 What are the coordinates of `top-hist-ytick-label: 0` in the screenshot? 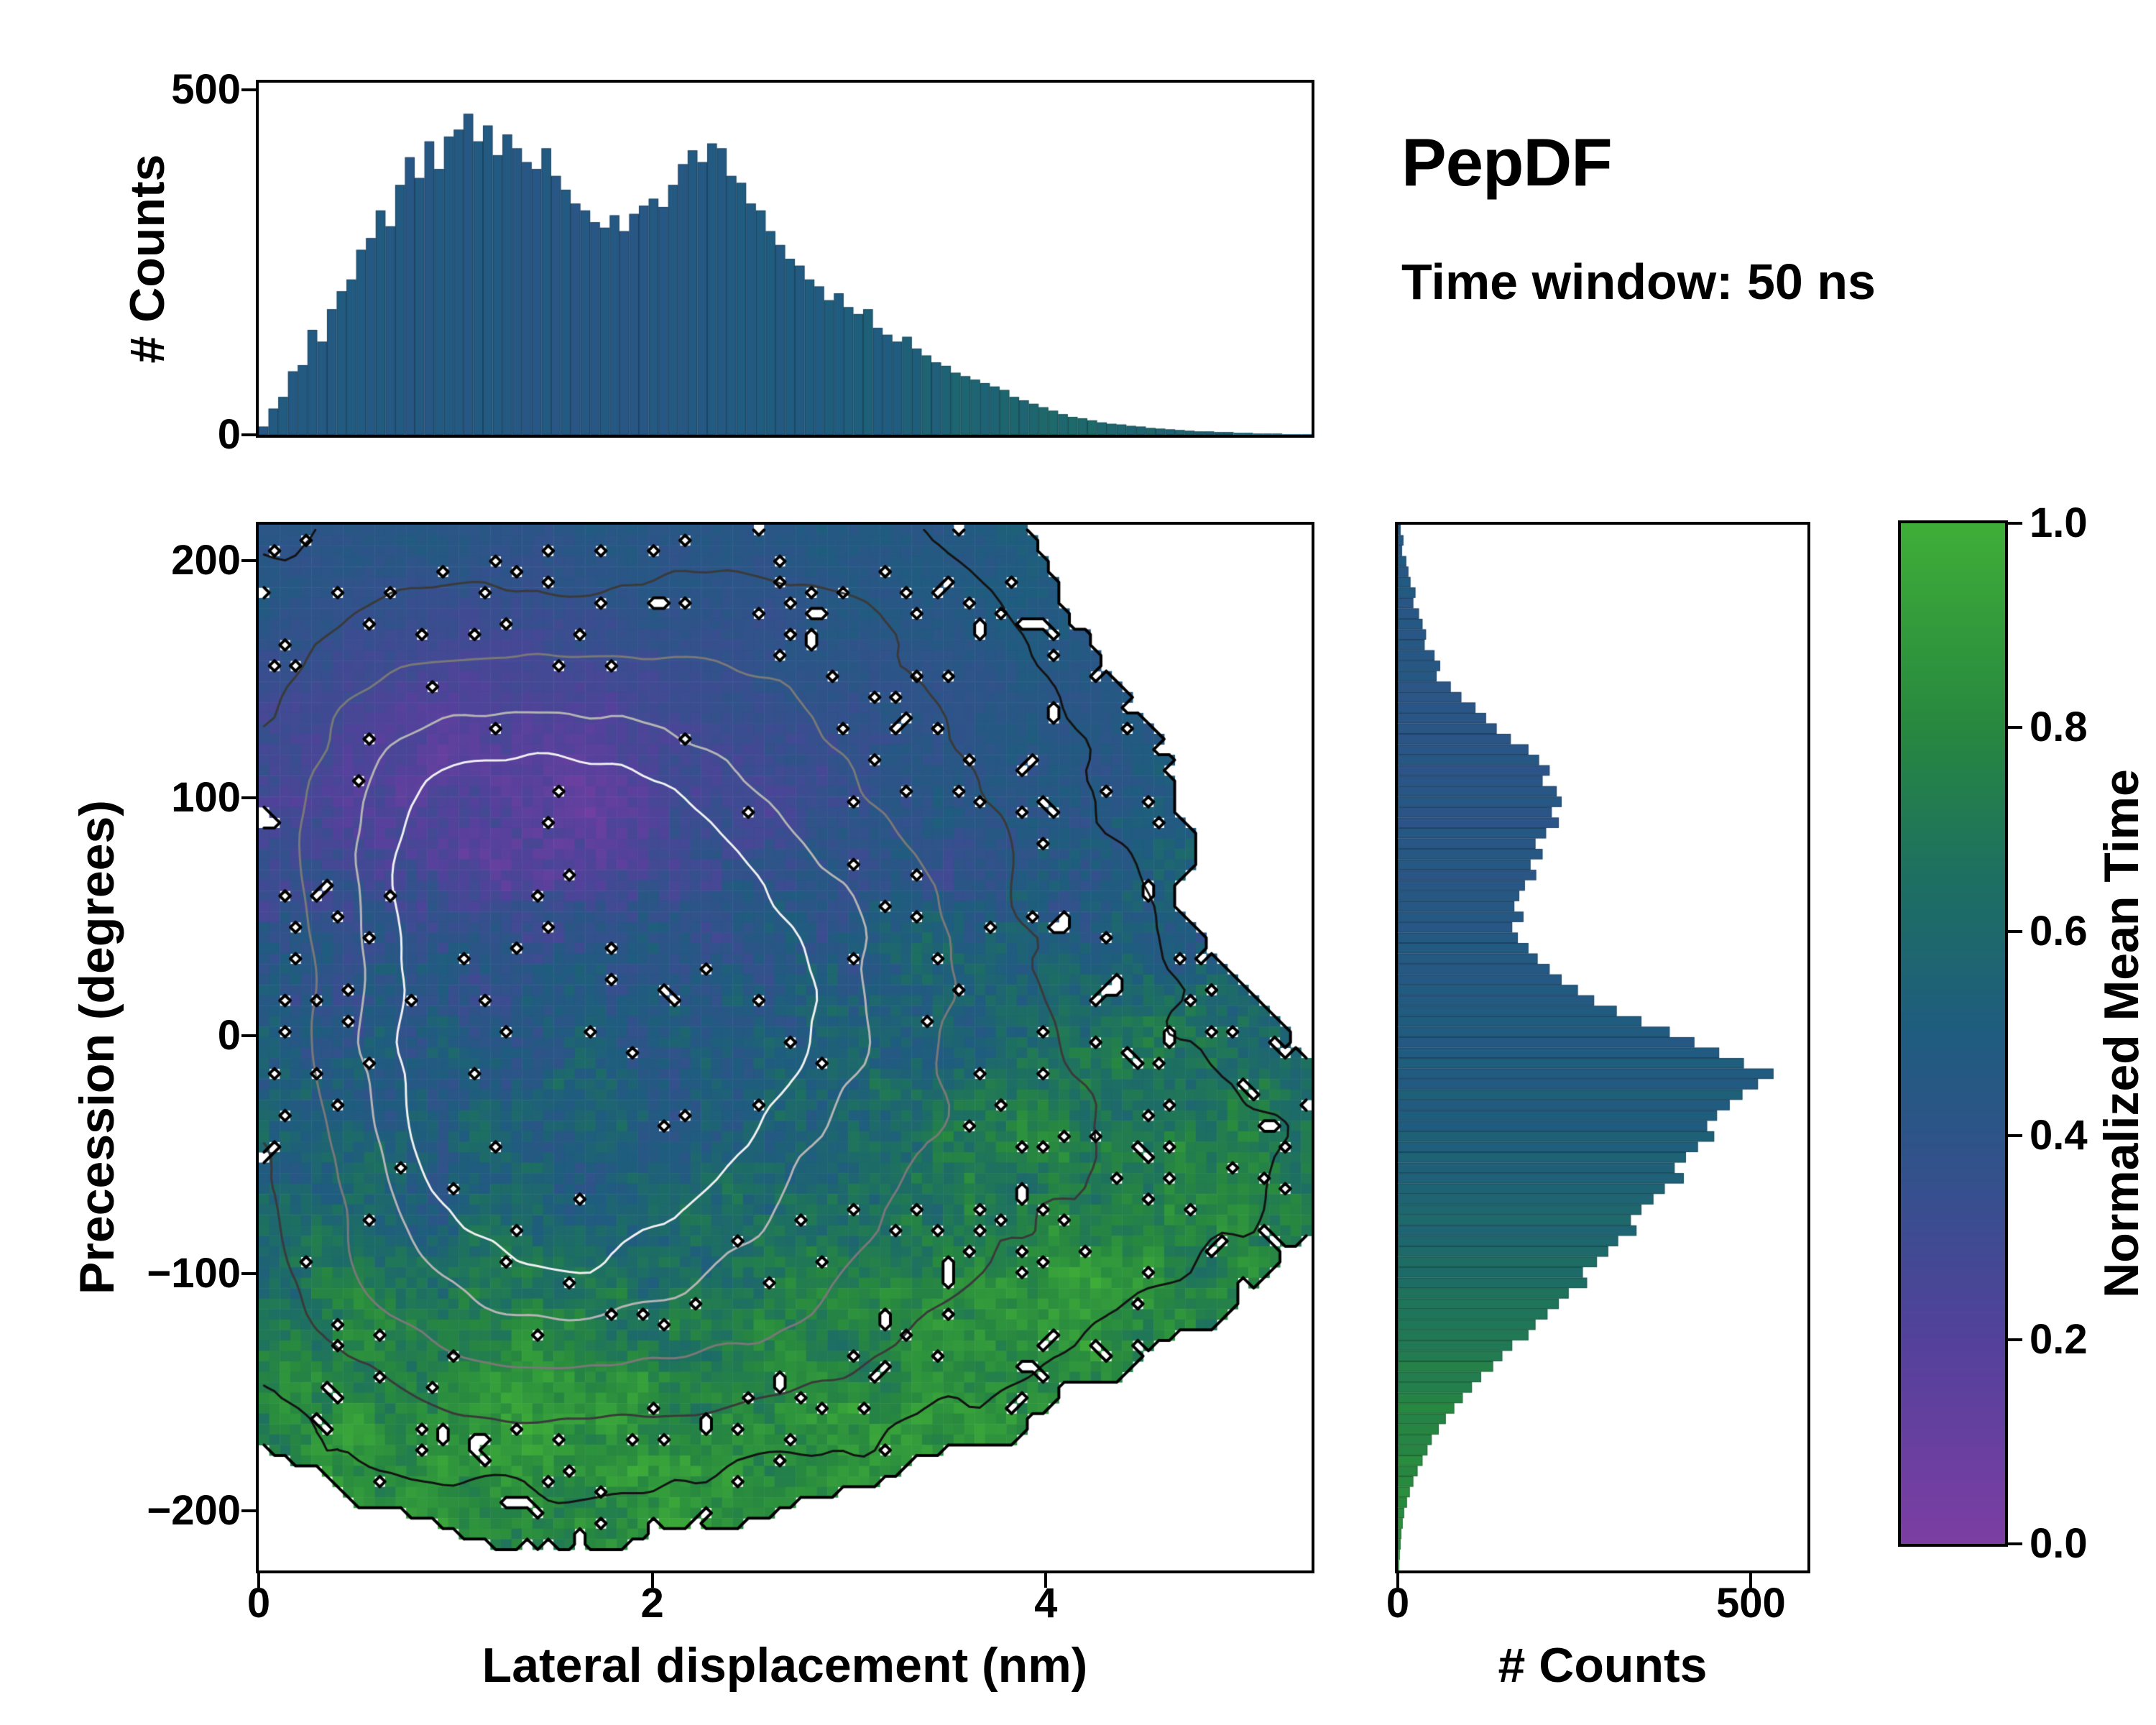 It's located at (229, 434).